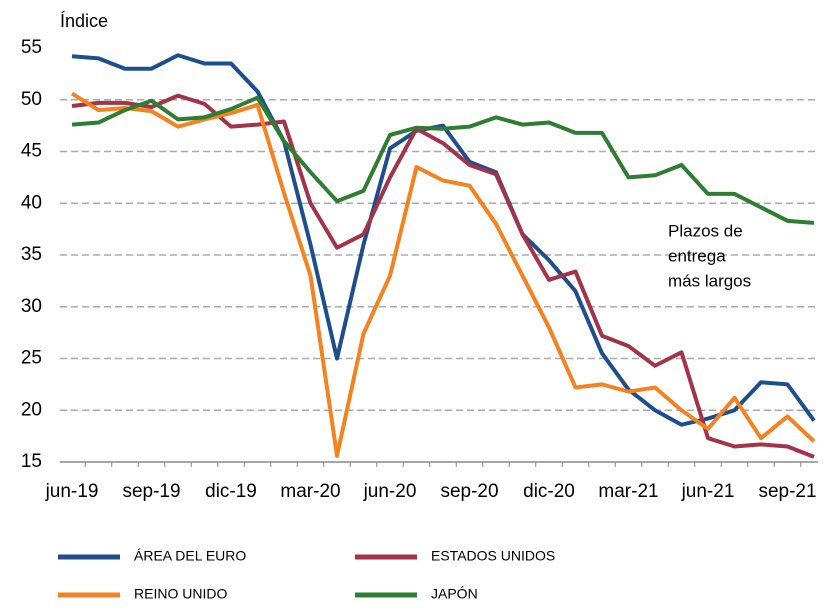  Describe the element at coordinates (31, 254) in the screenshot. I see `y-tick-label: 35` at that location.